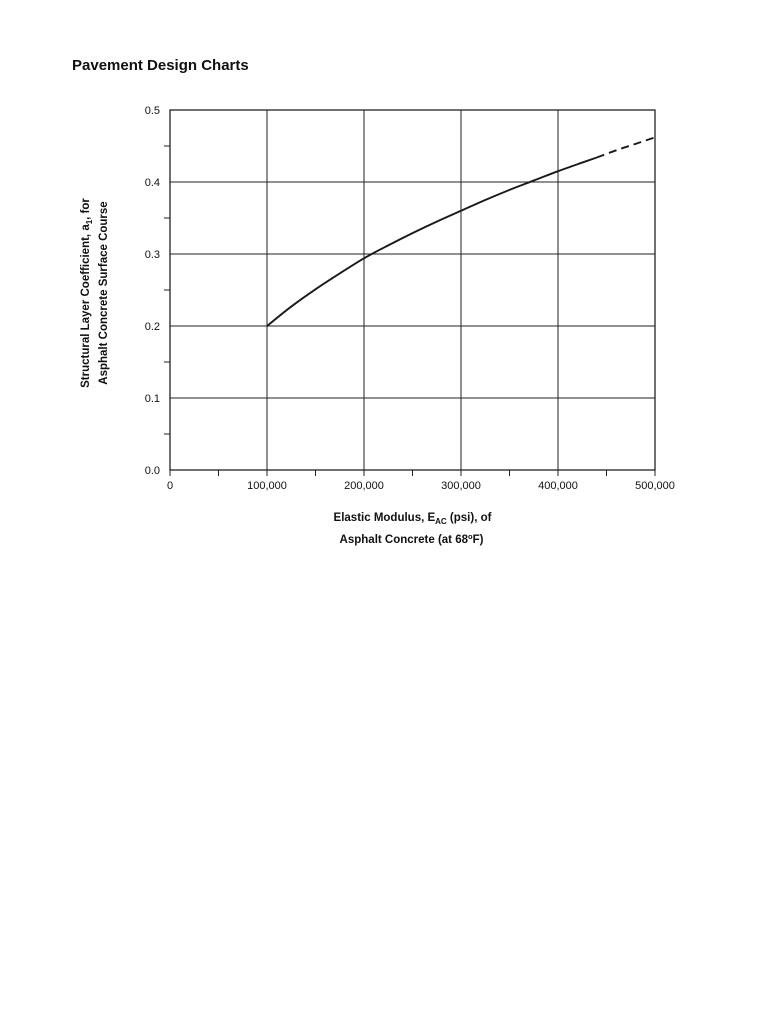  I want to click on y-tick-label: 0.0, so click(152, 471).